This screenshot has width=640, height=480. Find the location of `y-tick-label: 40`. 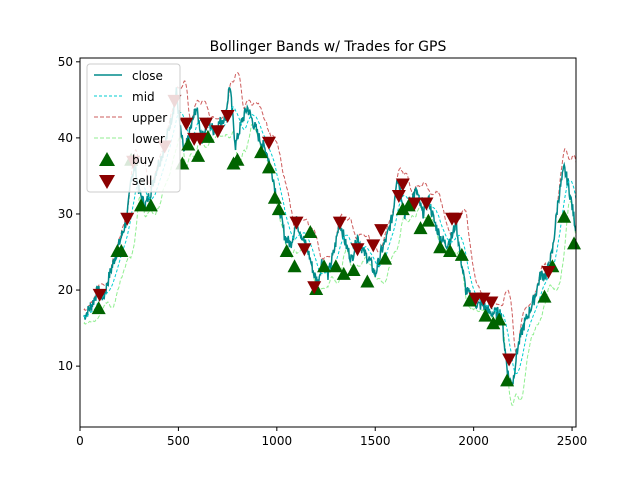

y-tick-label: 40 is located at coordinates (65, 138).